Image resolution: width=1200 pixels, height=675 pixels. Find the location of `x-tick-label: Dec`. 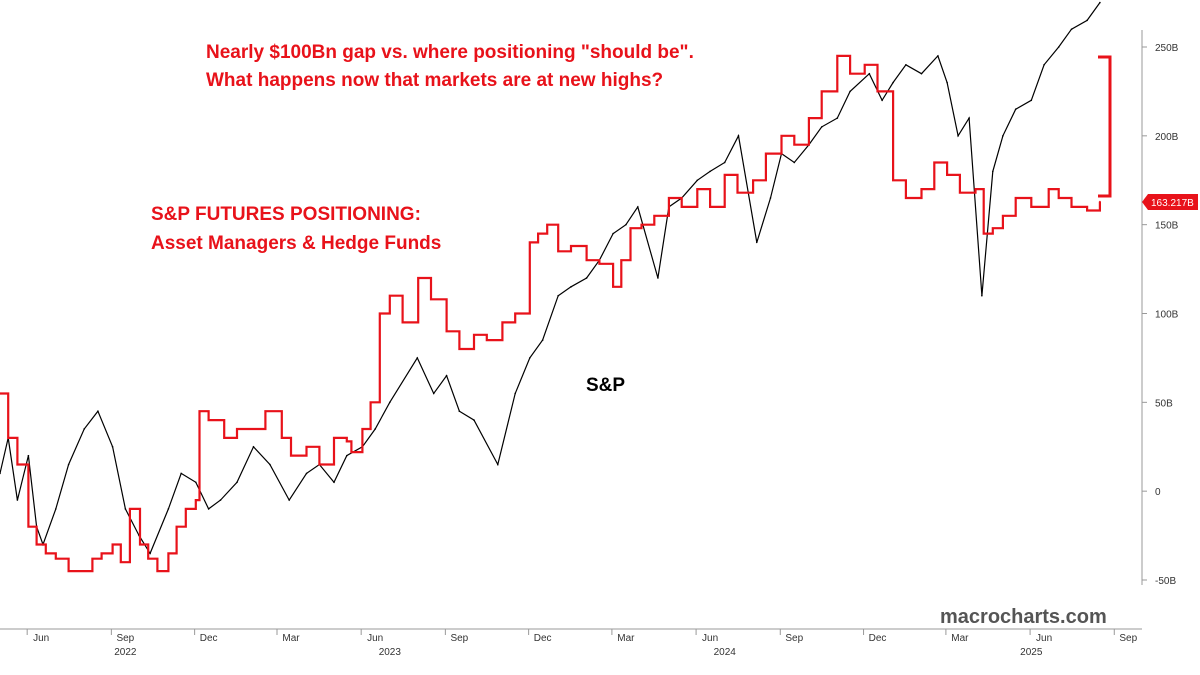

x-tick-label: Dec is located at coordinates (209, 638).